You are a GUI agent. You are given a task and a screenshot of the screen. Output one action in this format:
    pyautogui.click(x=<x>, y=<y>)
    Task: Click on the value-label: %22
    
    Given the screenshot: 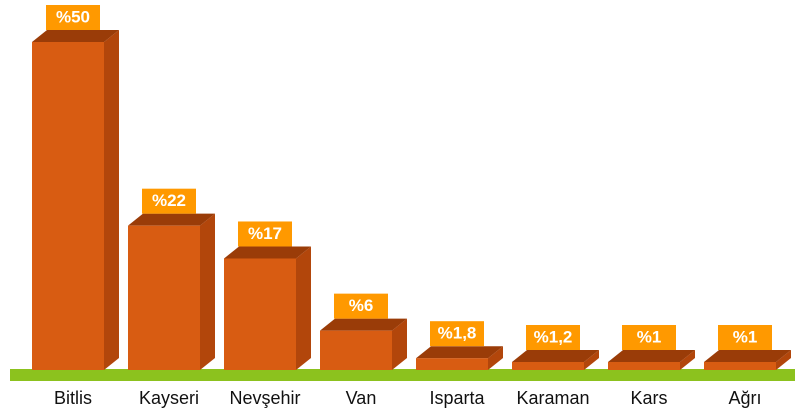 What is the action you would take?
    pyautogui.click(x=169, y=200)
    